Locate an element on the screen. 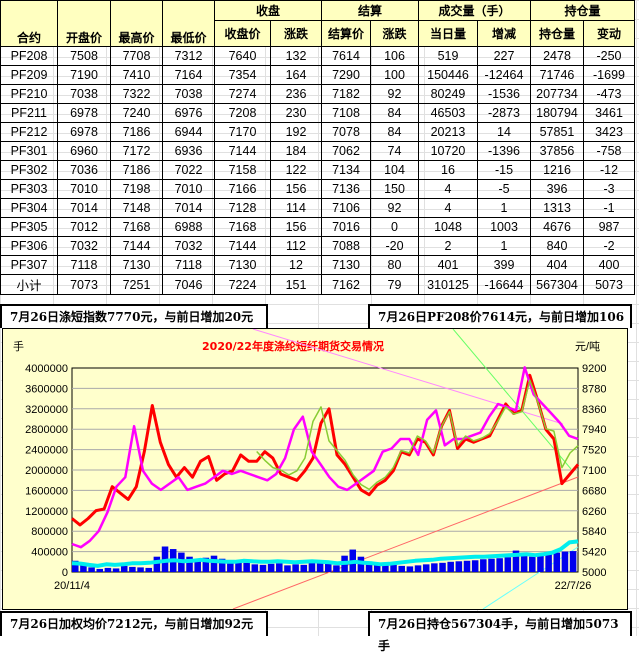 Image resolution: width=639 pixels, height=657 pixels. table-cell: 7016 is located at coordinates (346, 227).